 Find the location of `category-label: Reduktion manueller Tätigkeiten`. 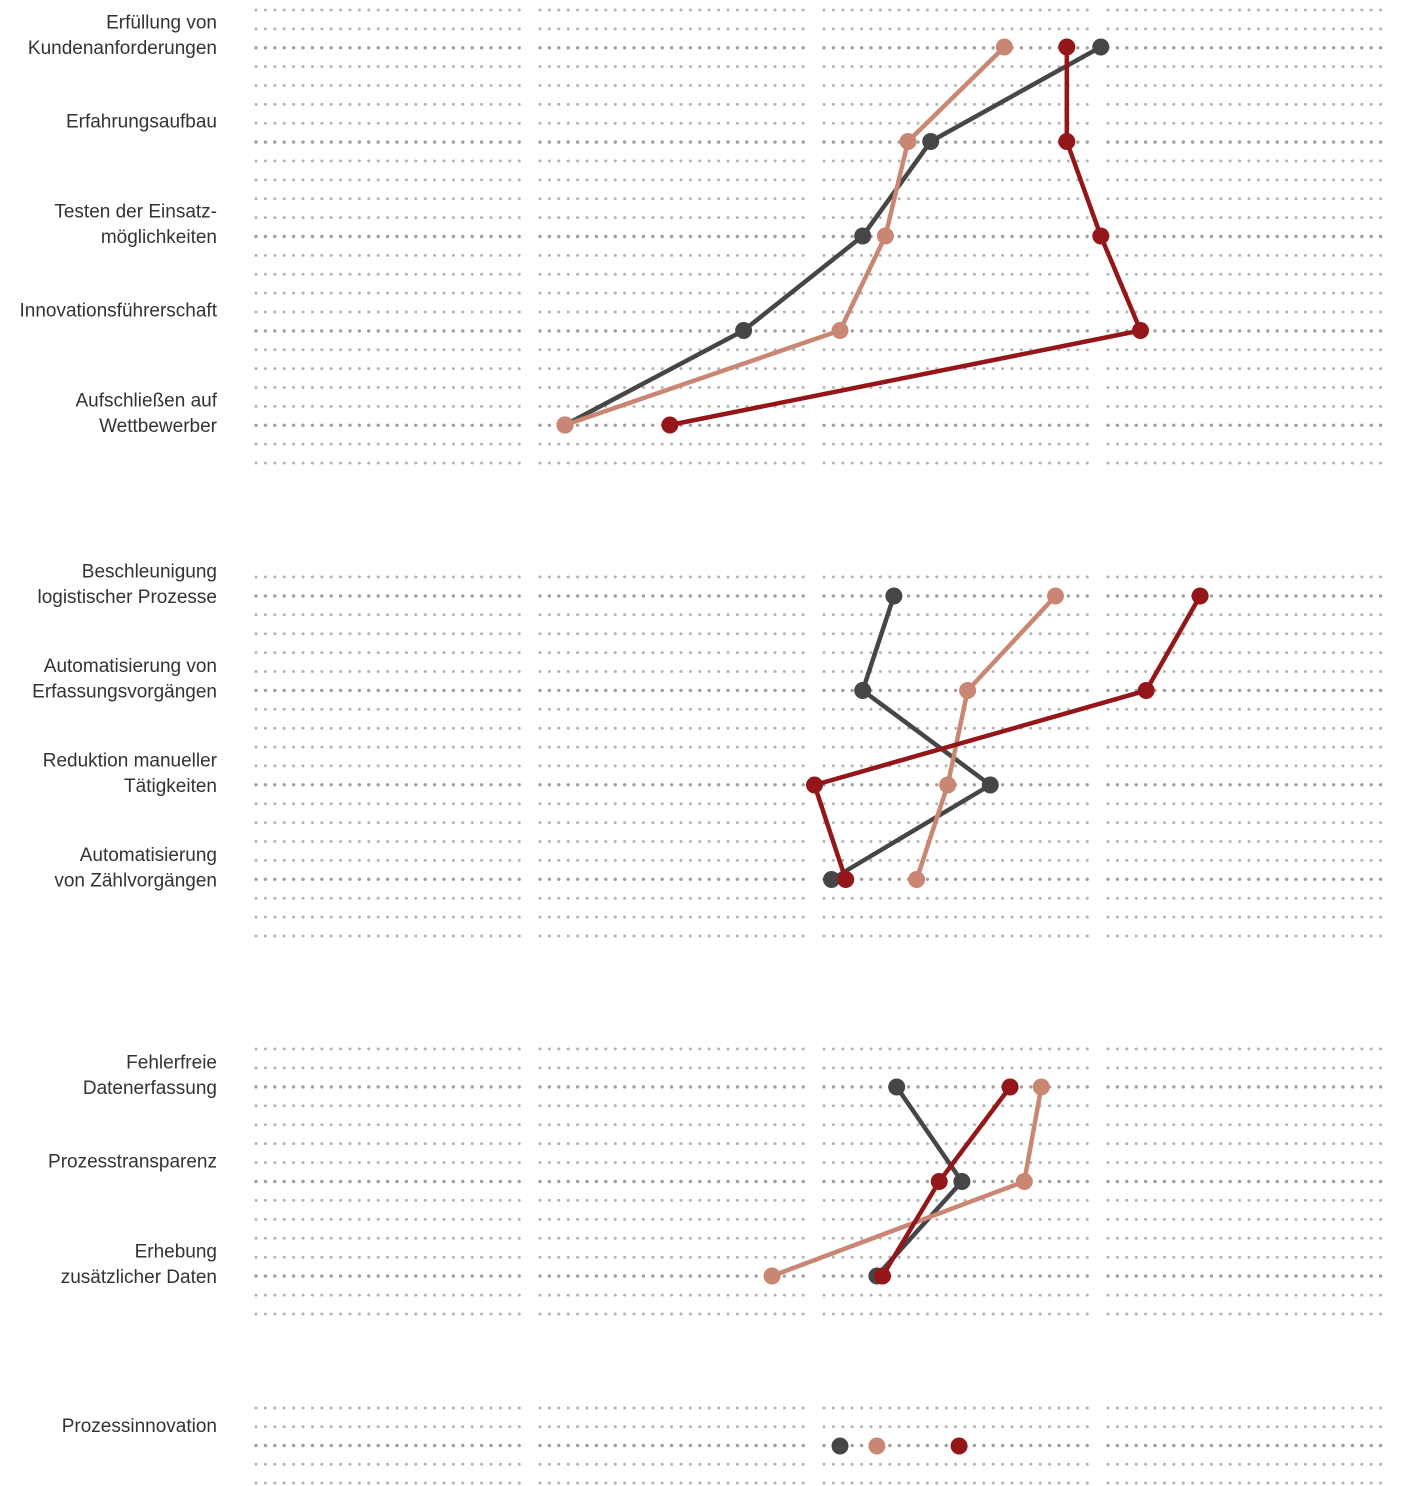

category-label: Reduktion manueller Tätigkeiten is located at coordinates (130, 774).